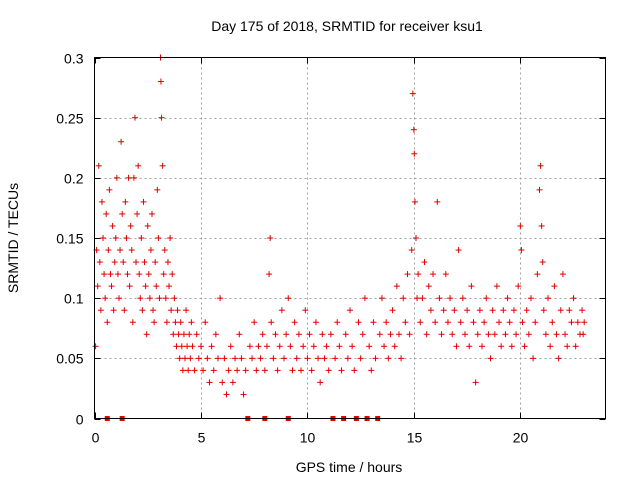 Image resolution: width=640 pixels, height=480 pixels. I want to click on y-tick-label: 0.05, so click(69, 359).